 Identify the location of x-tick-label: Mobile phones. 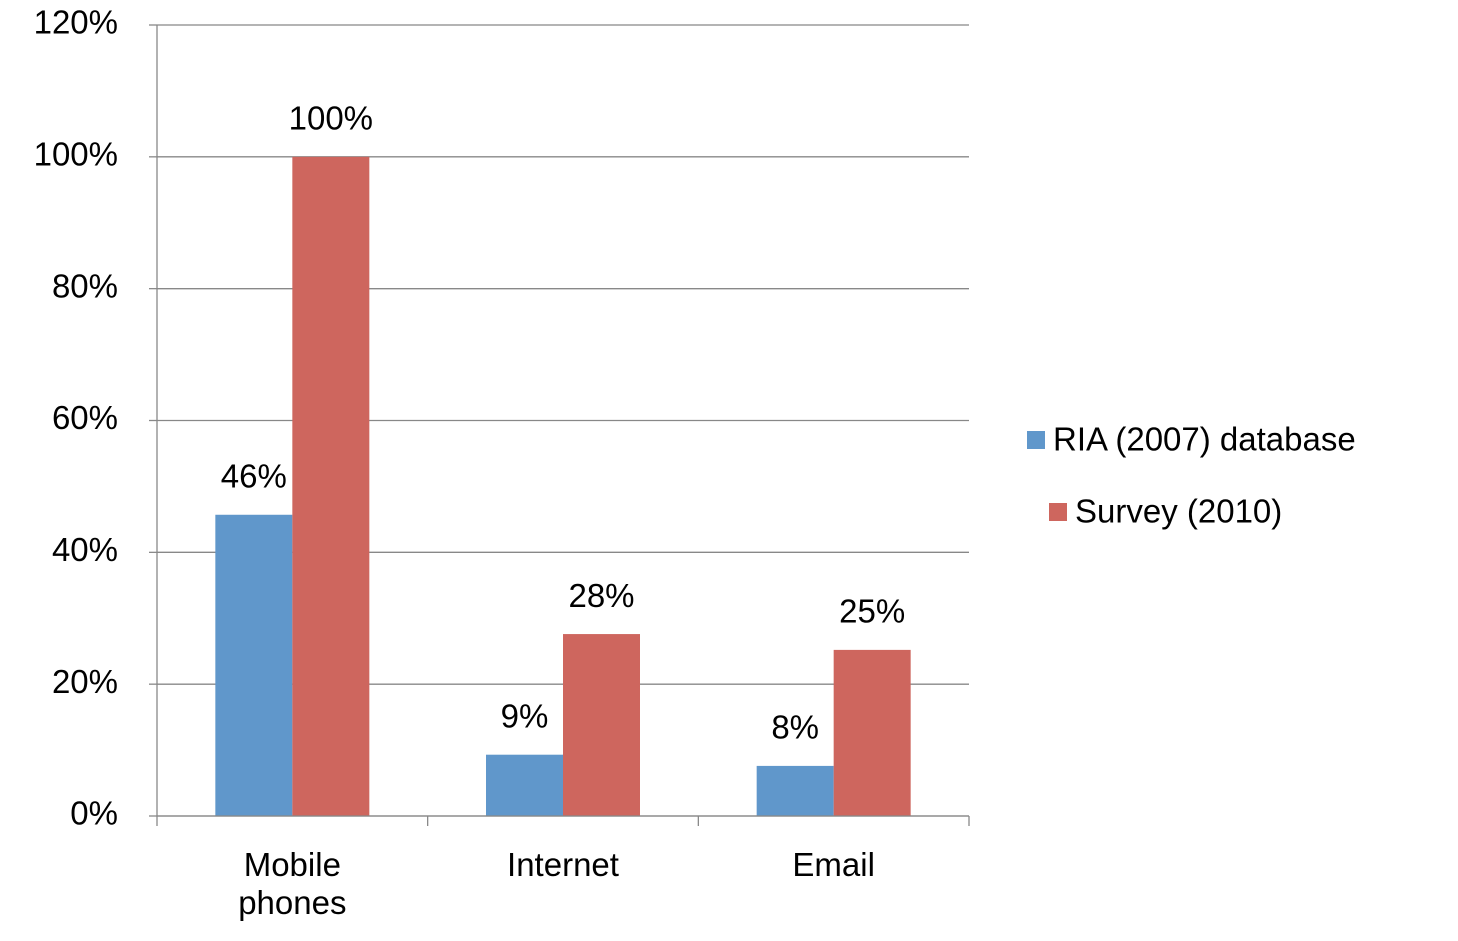
(292, 883).